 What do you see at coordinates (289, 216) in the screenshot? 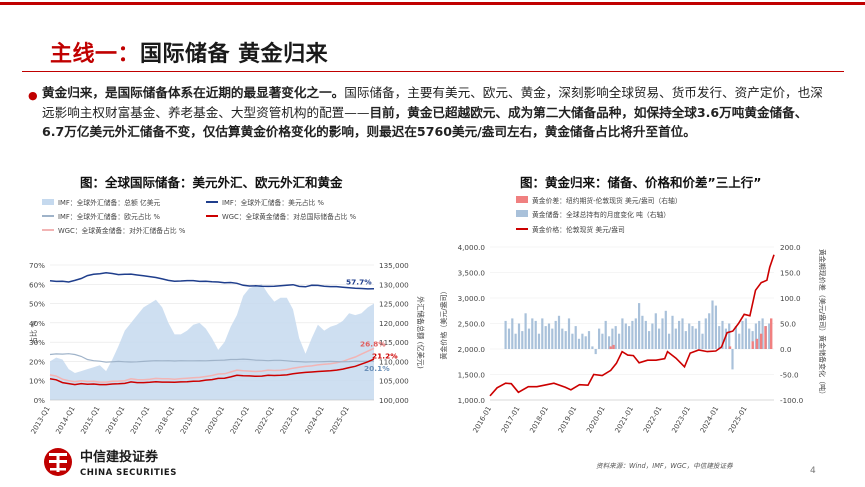
I see `legend-label: WGC：全球黄金储备：对总国际储备占比 %` at bounding box center [289, 216].